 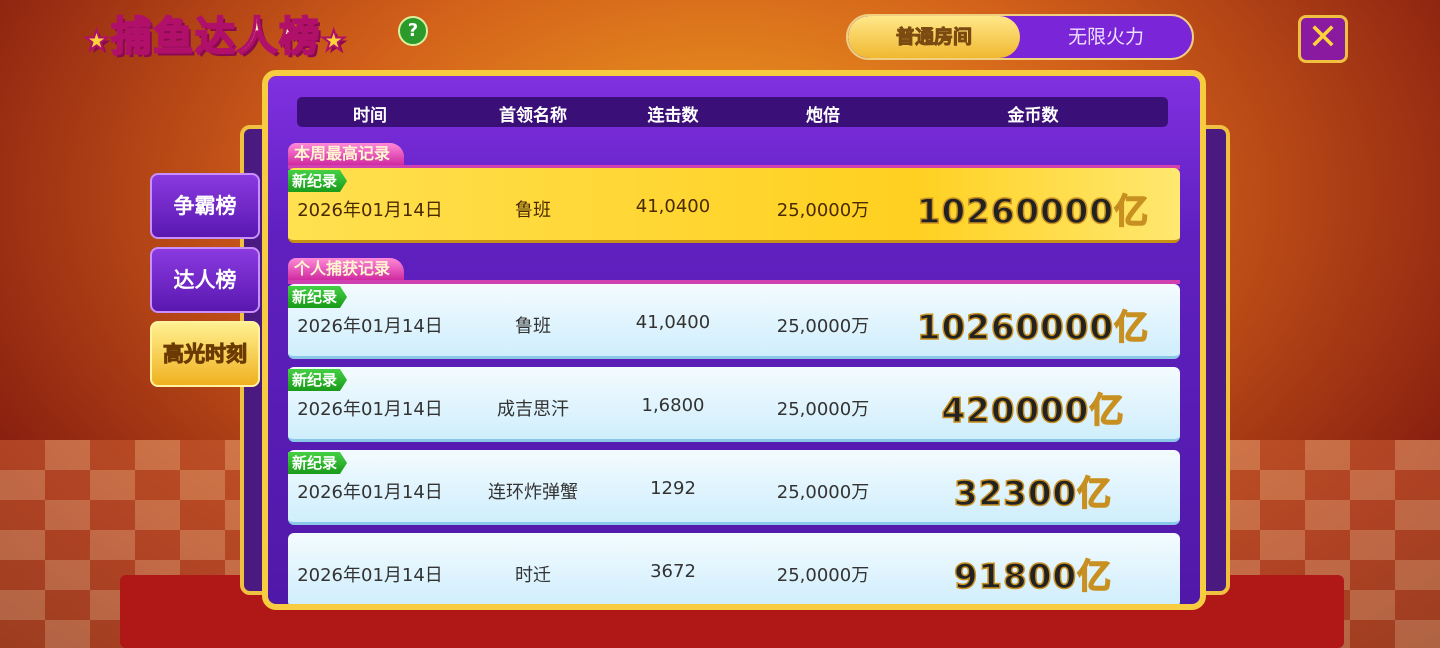 I want to click on col-combo: 连击数, so click(x=673, y=116).